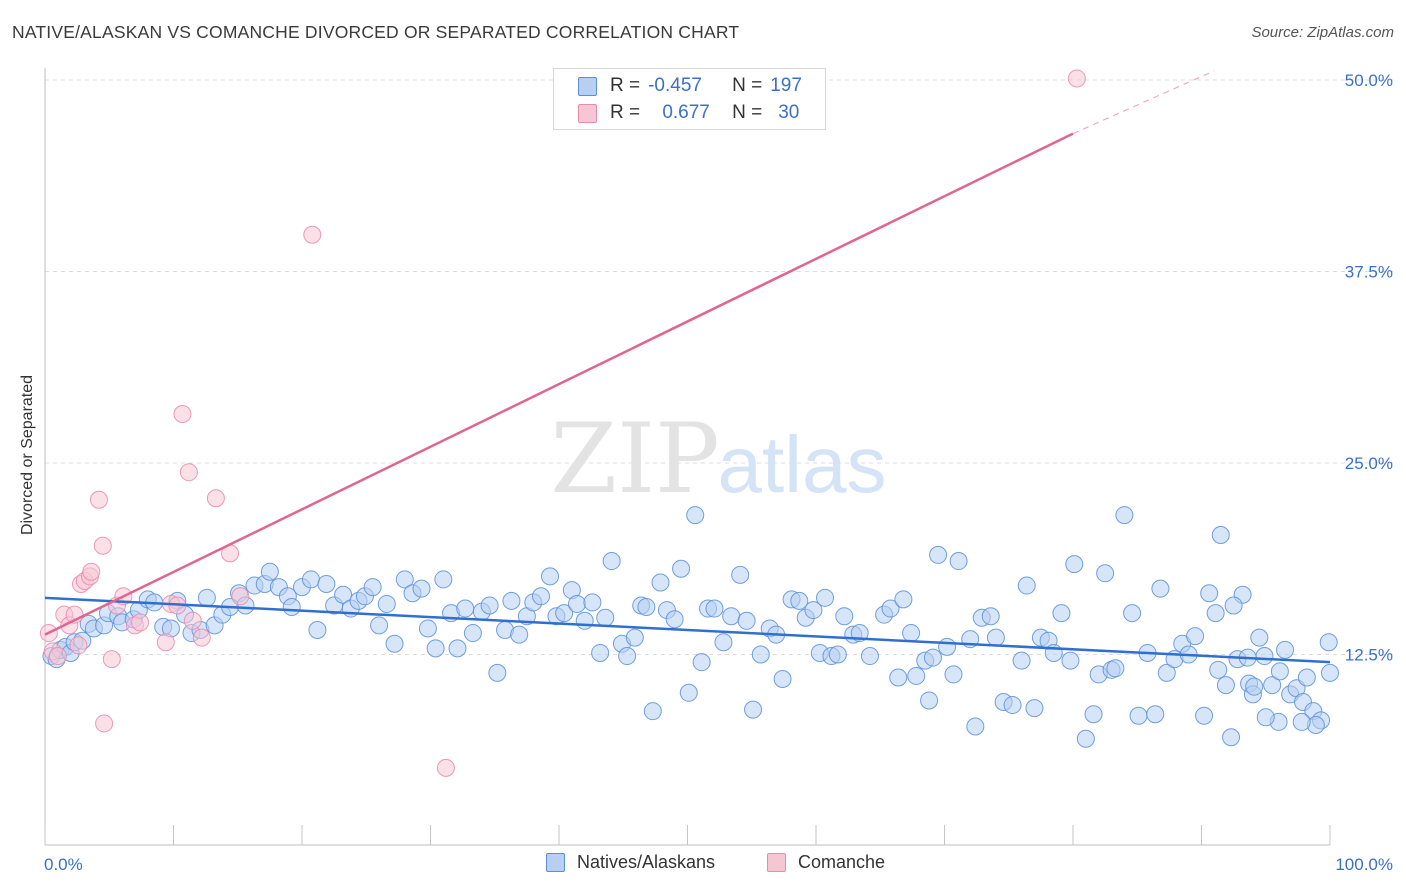 This screenshot has height=892, width=1406. Describe the element at coordinates (63, 864) in the screenshot. I see `x-tick-label: 0.0%` at that location.